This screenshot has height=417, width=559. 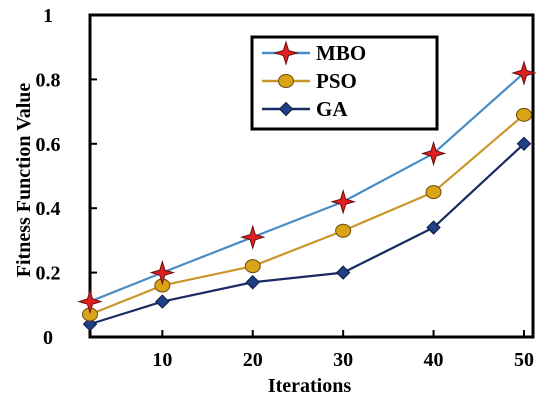 I want to click on x-tick-label: 40, so click(x=434, y=360).